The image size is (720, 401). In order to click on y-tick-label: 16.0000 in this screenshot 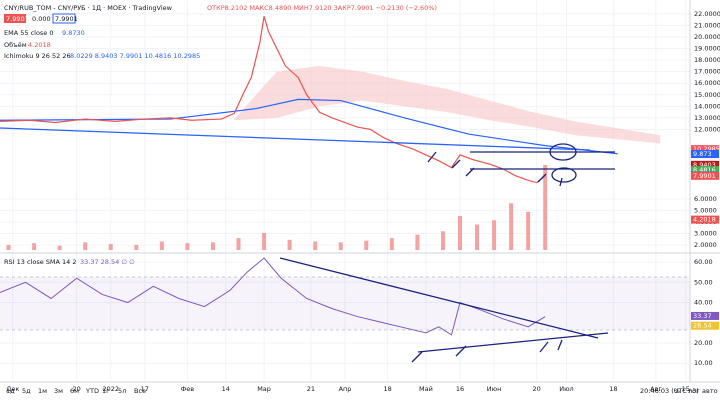, I will do `click(707, 83)`.